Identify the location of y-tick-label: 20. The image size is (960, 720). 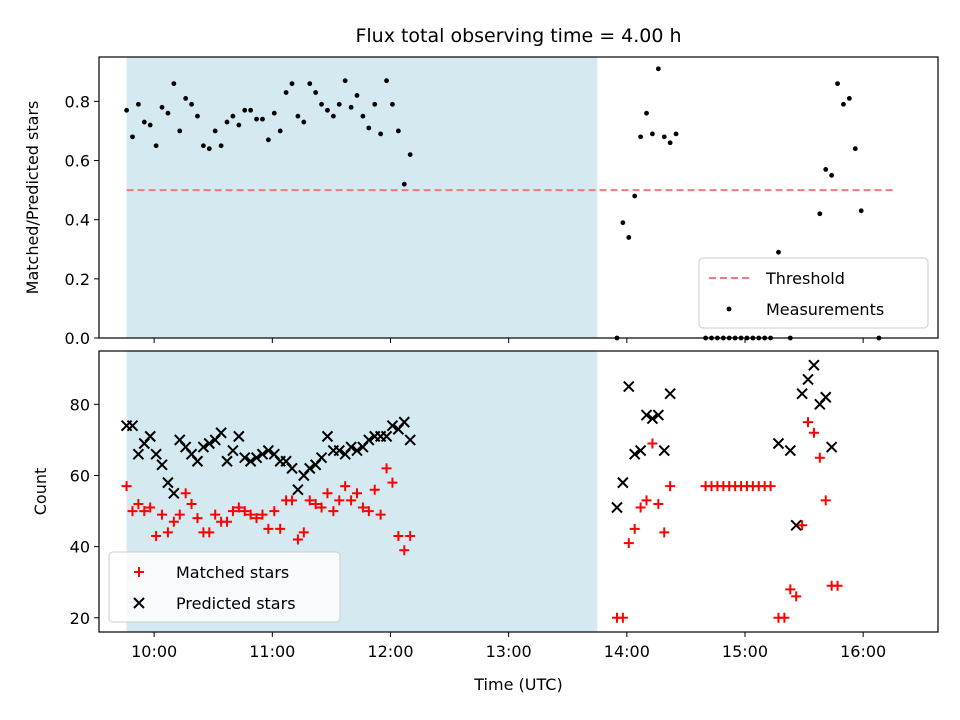
(80, 618).